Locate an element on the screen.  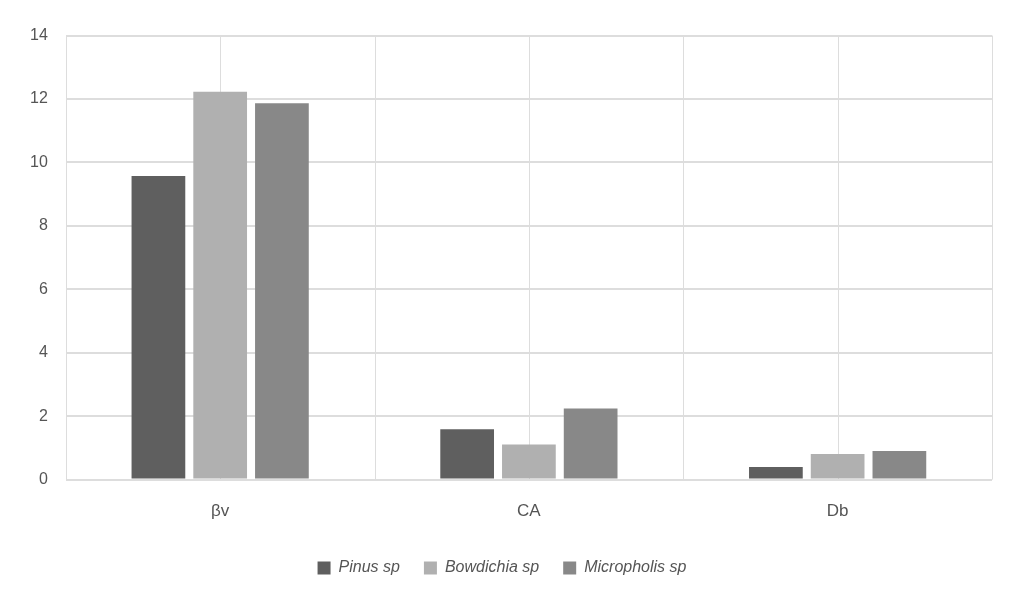
y-tick-label: 12 is located at coordinates (39, 98).